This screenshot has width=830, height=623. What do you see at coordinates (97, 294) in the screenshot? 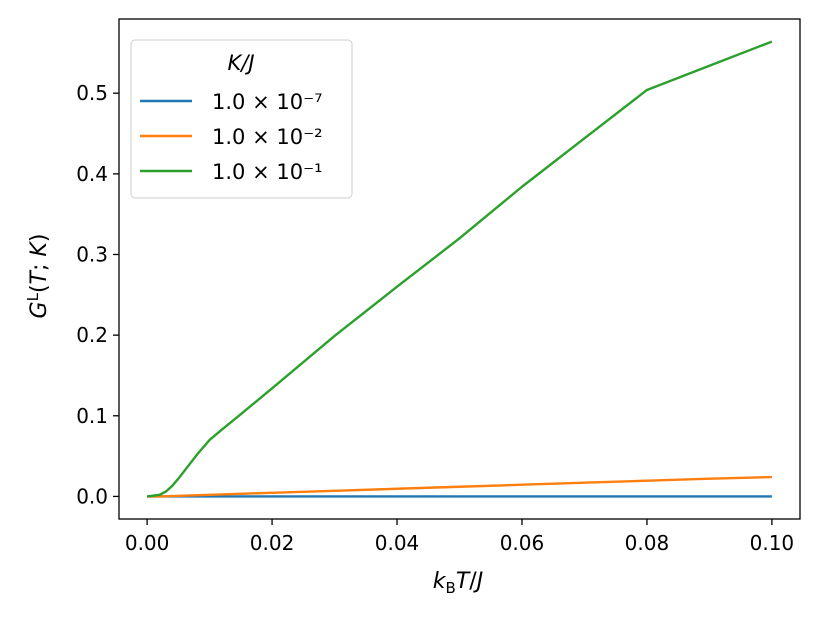
I see `y-axis-ticks: 0.0 0.1 0.2 0.3 0.4 0.5` at bounding box center [97, 294].